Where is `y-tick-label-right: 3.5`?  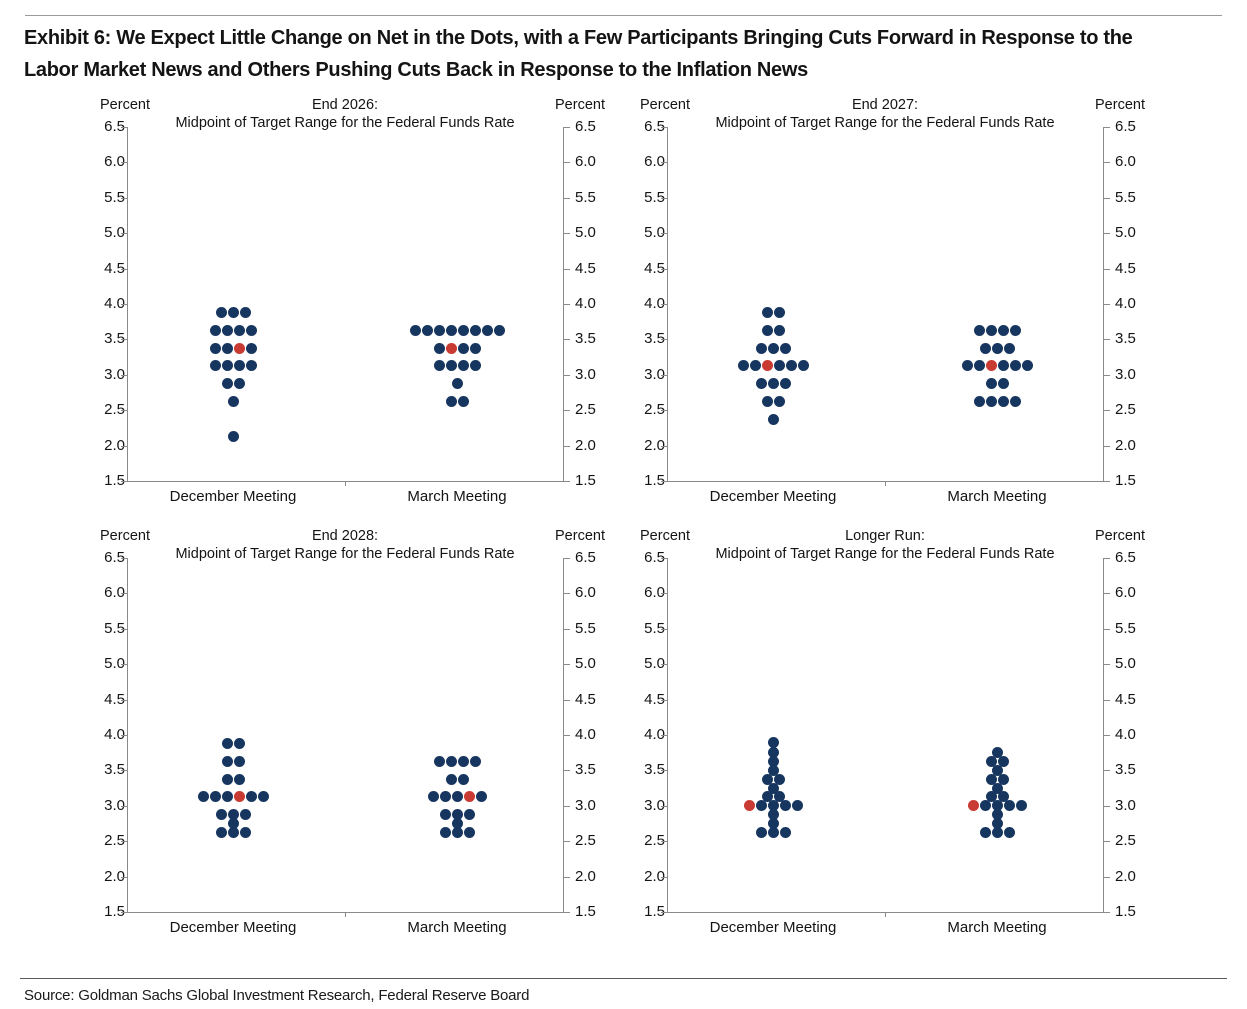
y-tick-label-right: 3.5 is located at coordinates (585, 770).